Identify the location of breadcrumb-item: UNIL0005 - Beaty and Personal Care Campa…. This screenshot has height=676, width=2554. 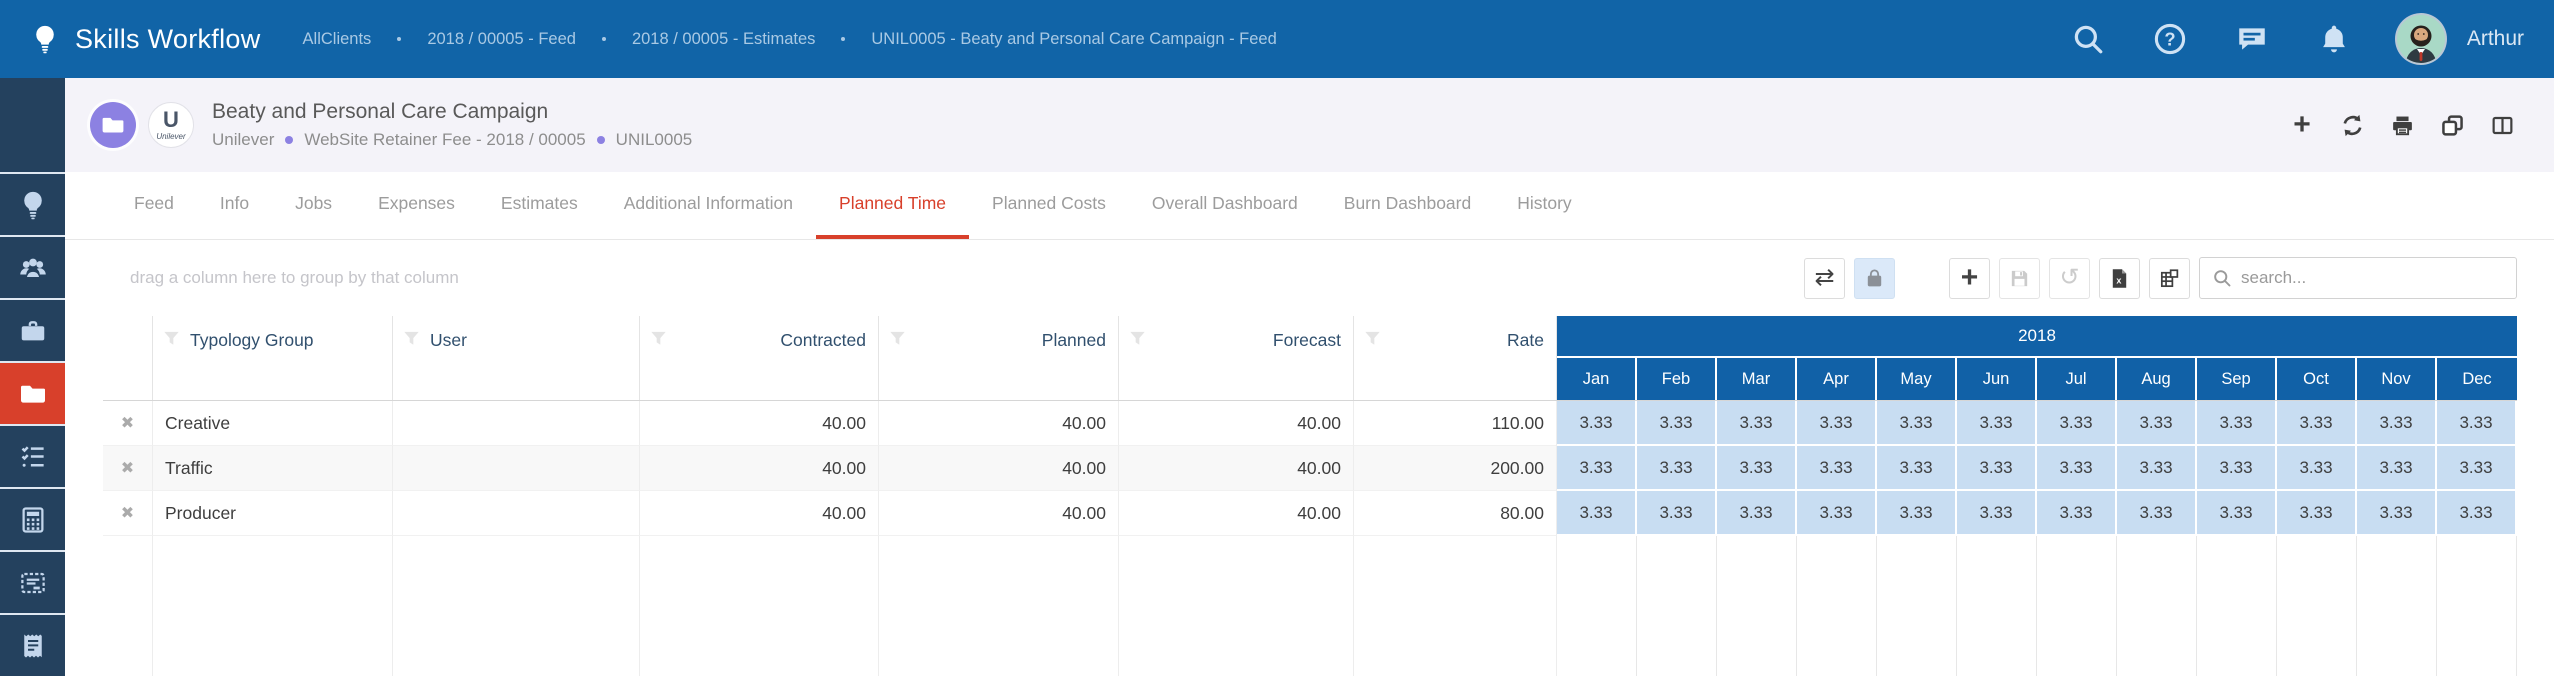
(1074, 38).